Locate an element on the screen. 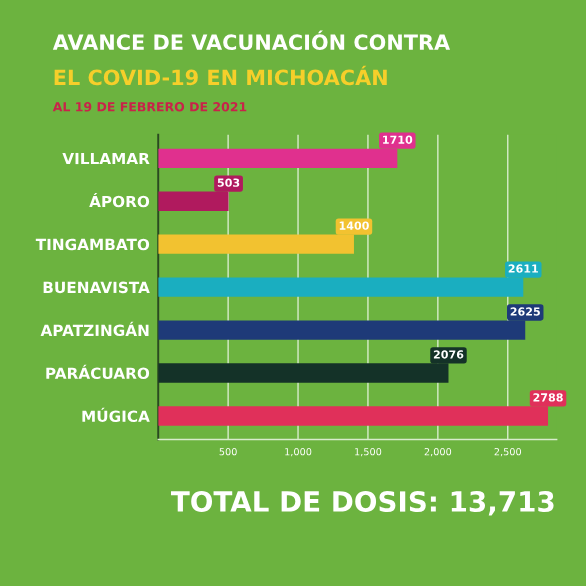 Image resolution: width=586 pixels, height=586 pixels. chart-title: AVANCE DE VACUNACIÓN CONTRA EL COVID-19 EN MICHOACÁN is located at coordinates (251, 58).